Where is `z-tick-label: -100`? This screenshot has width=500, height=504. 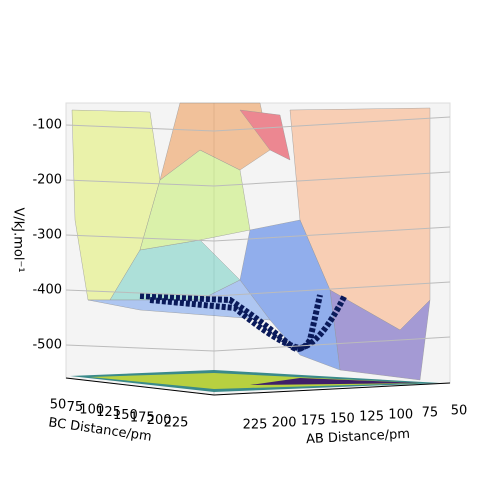
z-tick-label: -100 is located at coordinates (47, 125).